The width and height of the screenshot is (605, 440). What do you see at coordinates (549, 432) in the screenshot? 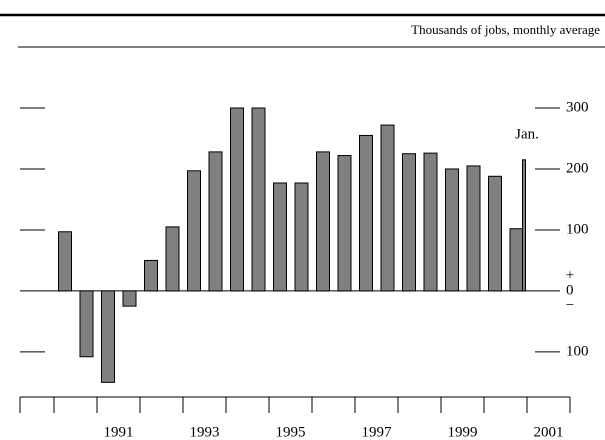
I see `x-tick-label: 2001` at bounding box center [549, 432].